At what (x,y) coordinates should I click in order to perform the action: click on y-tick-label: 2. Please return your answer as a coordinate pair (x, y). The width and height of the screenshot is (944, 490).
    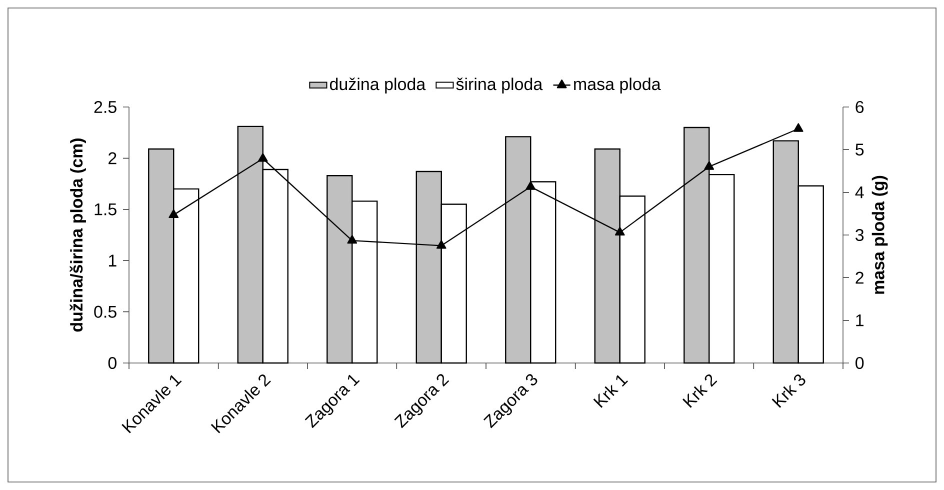
    Looking at the image, I should click on (112, 158).